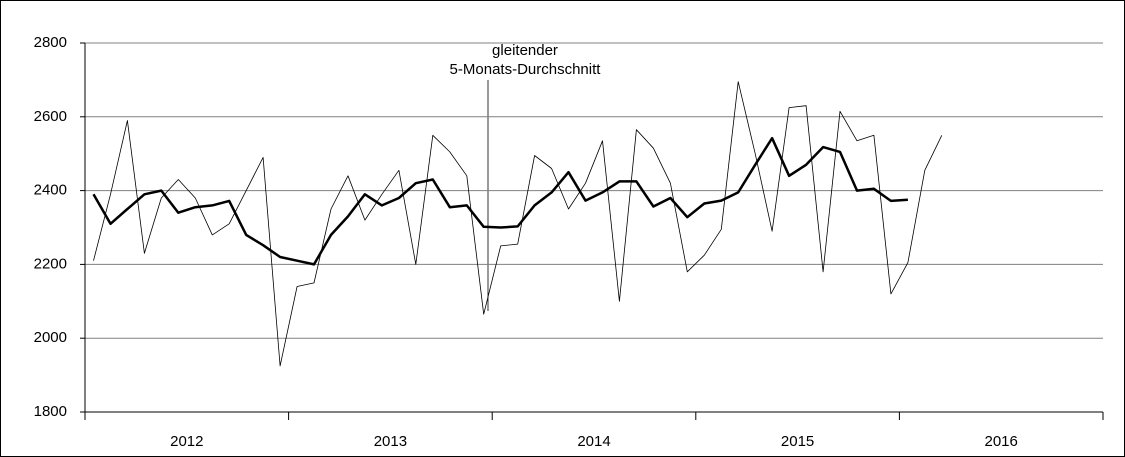 The height and width of the screenshot is (457, 1125). What do you see at coordinates (50, 337) in the screenshot?
I see `y-tick-label: 2000` at bounding box center [50, 337].